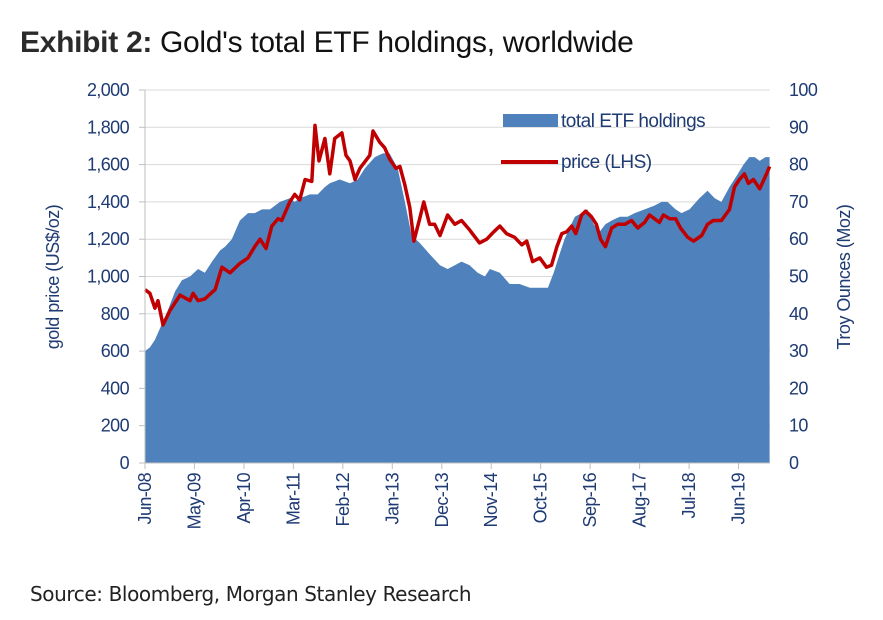  What do you see at coordinates (798, 239) in the screenshot?
I see `y-tick-label-right: 60` at bounding box center [798, 239].